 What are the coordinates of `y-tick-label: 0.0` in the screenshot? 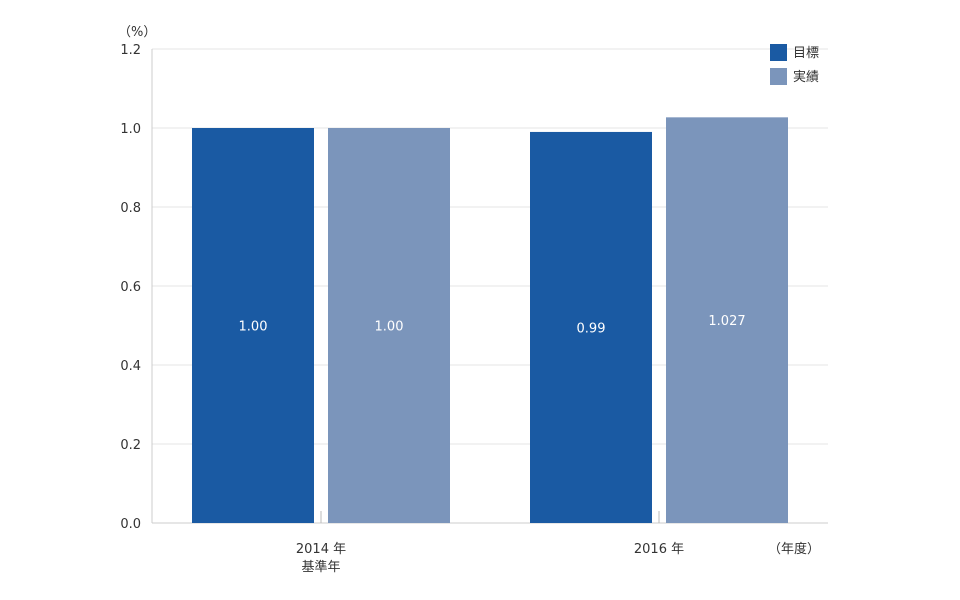 It's located at (130, 524).